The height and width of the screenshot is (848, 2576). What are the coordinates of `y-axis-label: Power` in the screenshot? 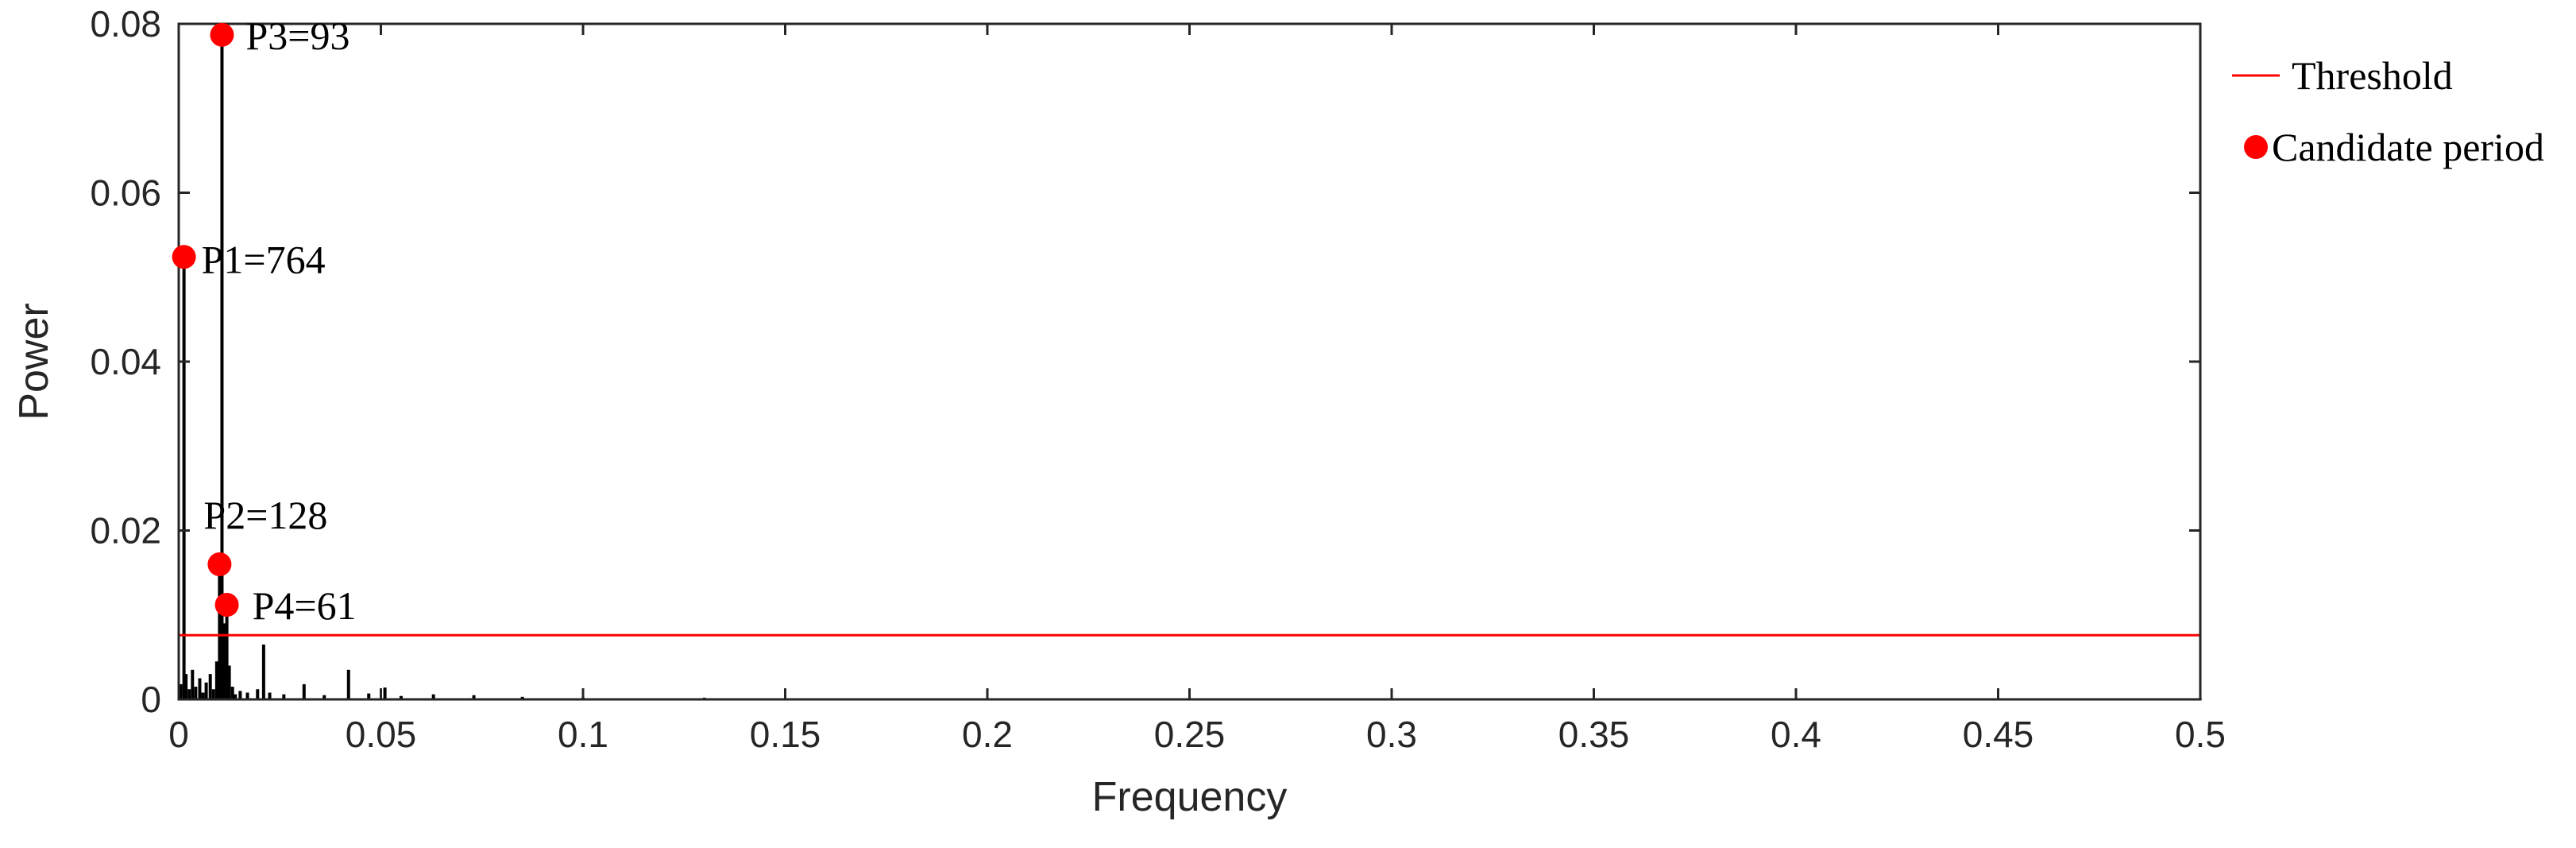 It's located at (34, 361).